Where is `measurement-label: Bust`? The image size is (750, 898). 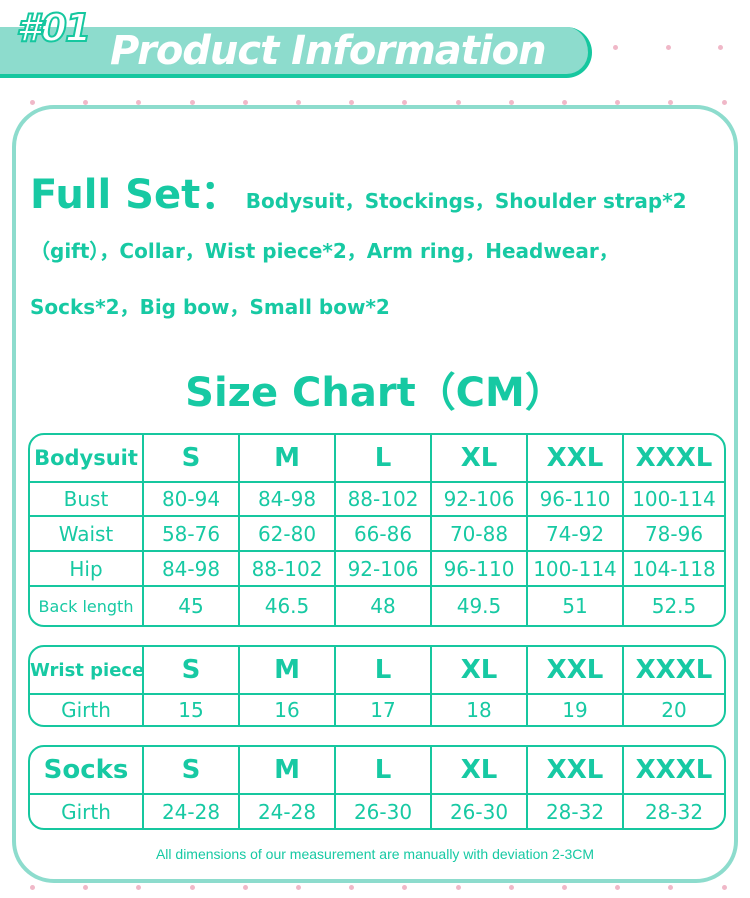
measurement-label: Bust is located at coordinates (87, 500).